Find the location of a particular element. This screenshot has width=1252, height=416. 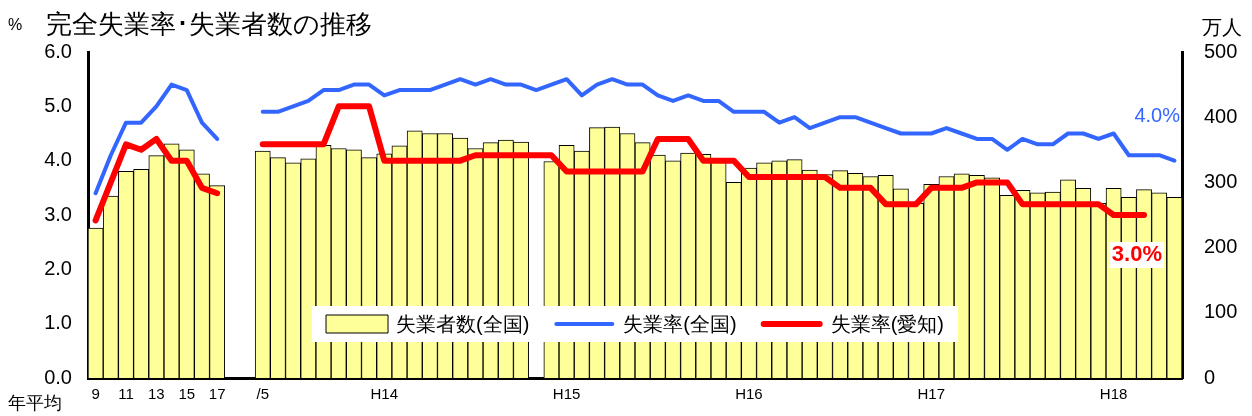

y2-axis-title: 万人 is located at coordinates (1222, 26).